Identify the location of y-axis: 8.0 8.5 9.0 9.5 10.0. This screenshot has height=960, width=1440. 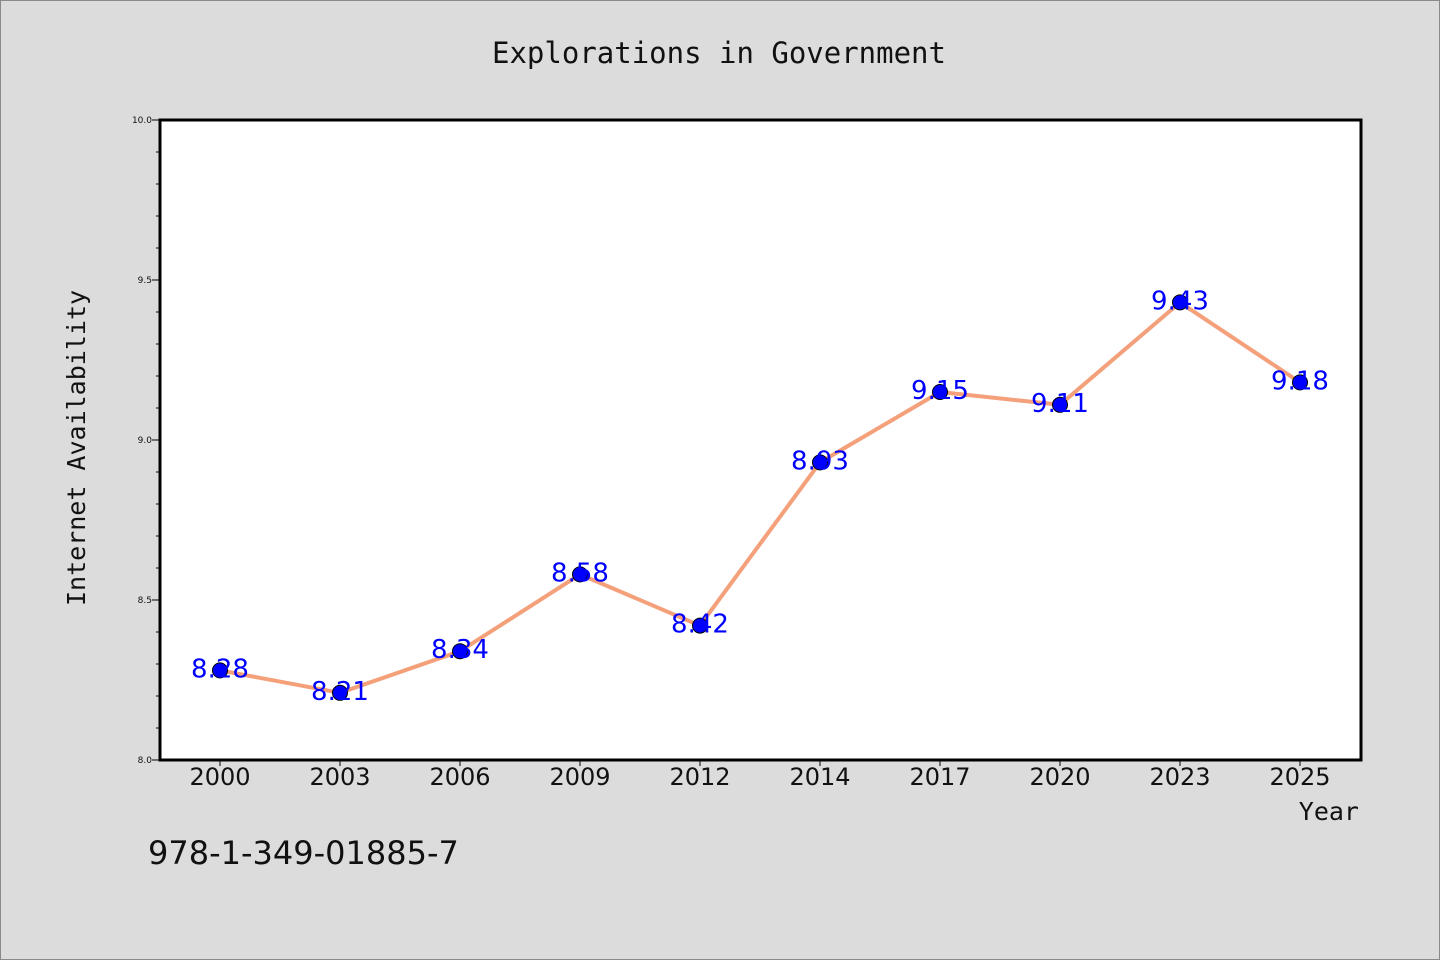
(146, 441).